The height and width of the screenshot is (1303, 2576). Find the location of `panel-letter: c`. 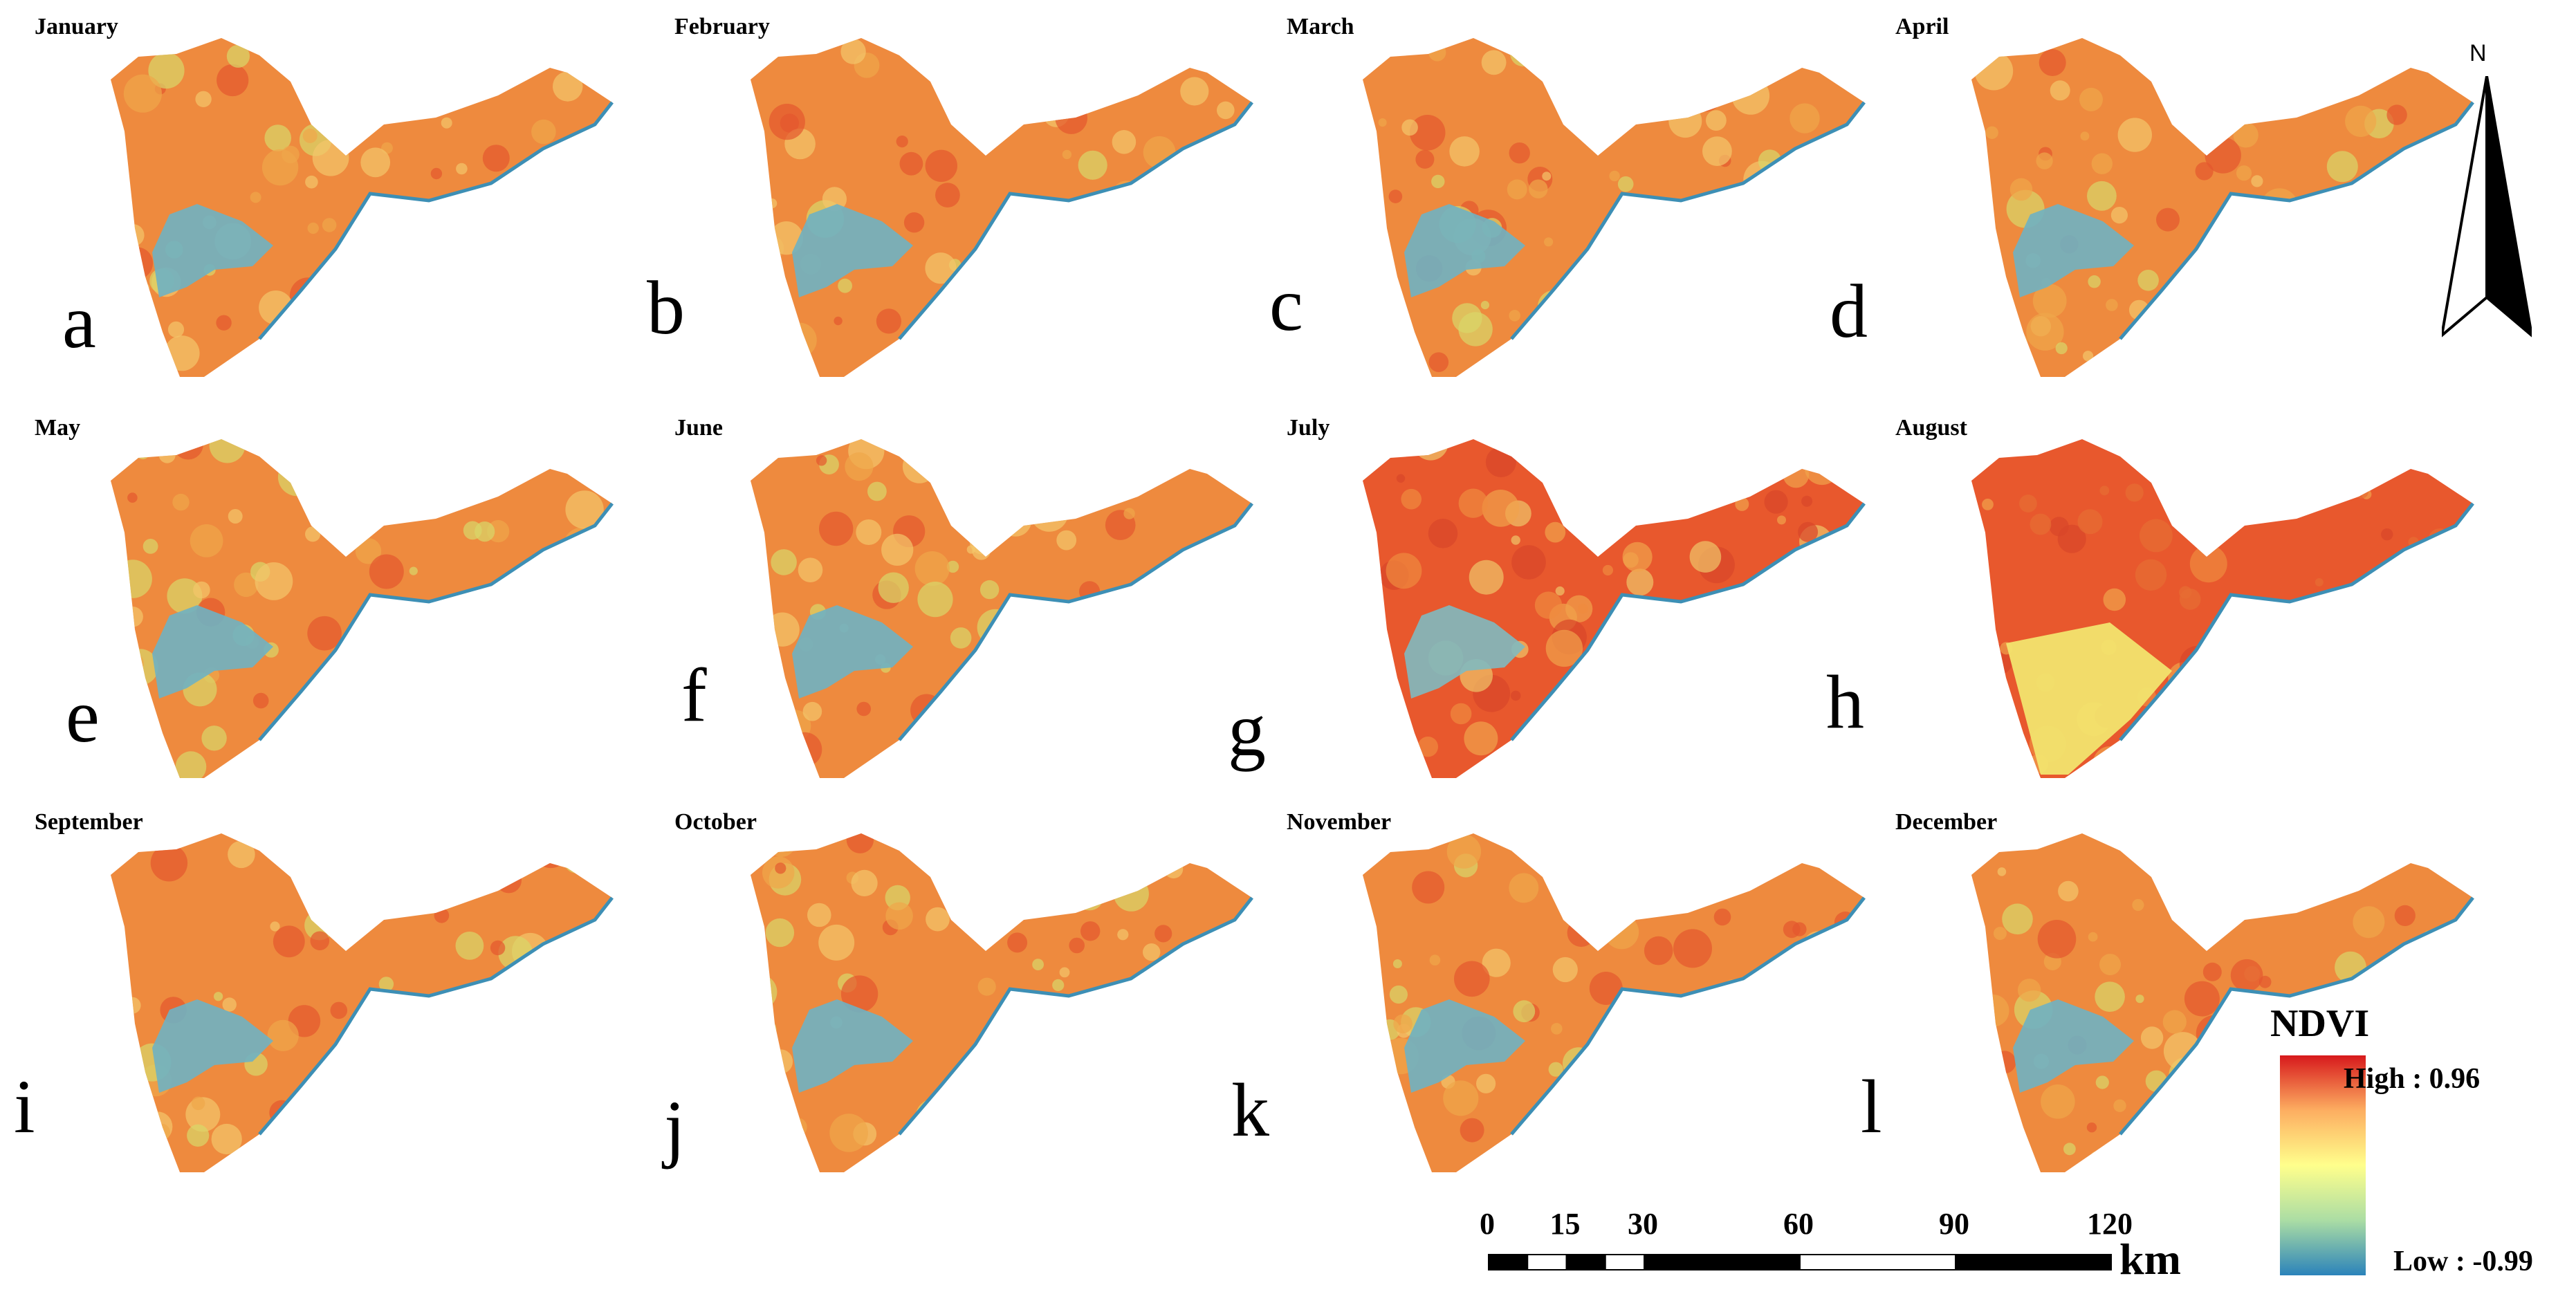

panel-letter: c is located at coordinates (1286, 304).